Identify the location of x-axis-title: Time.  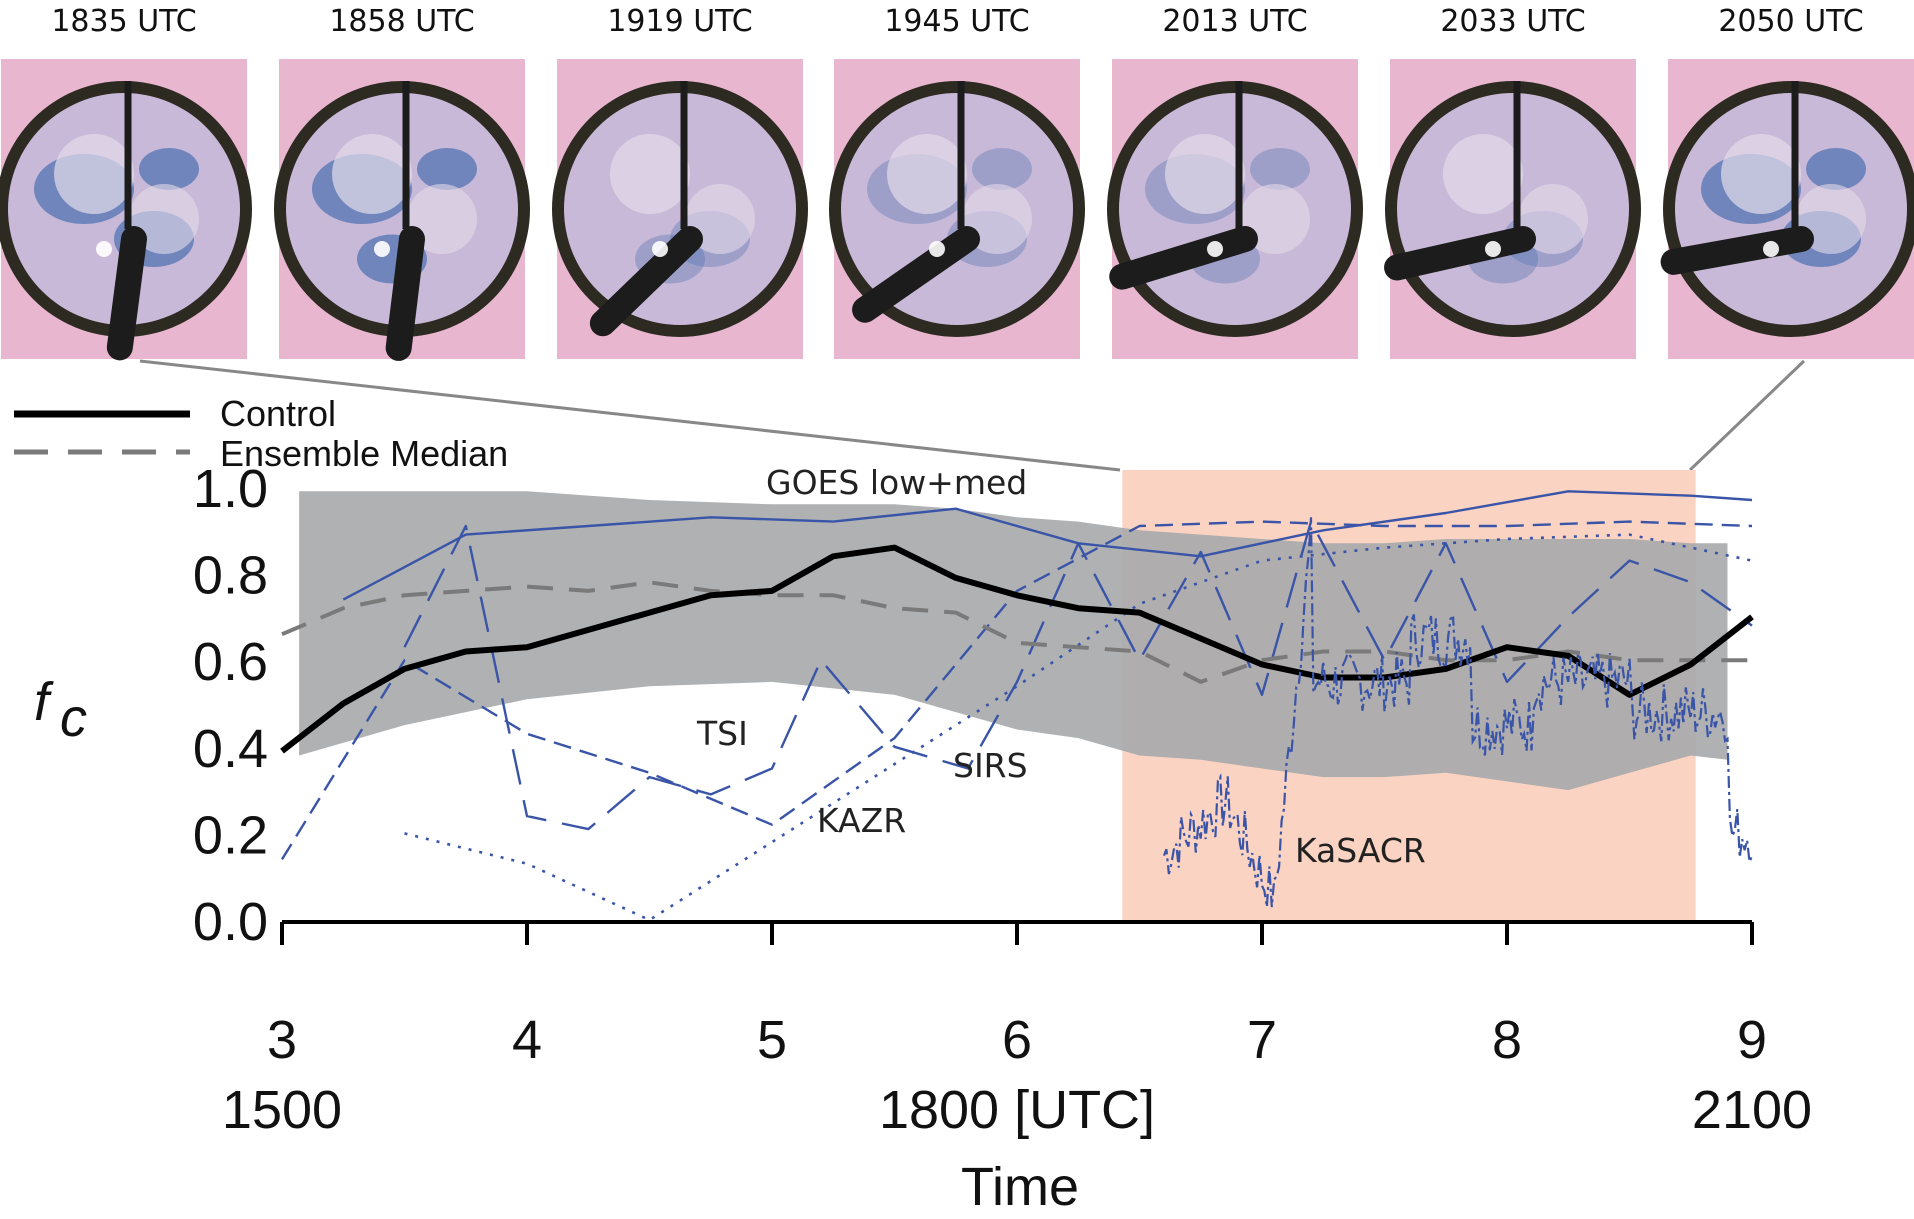
(1020, 1187).